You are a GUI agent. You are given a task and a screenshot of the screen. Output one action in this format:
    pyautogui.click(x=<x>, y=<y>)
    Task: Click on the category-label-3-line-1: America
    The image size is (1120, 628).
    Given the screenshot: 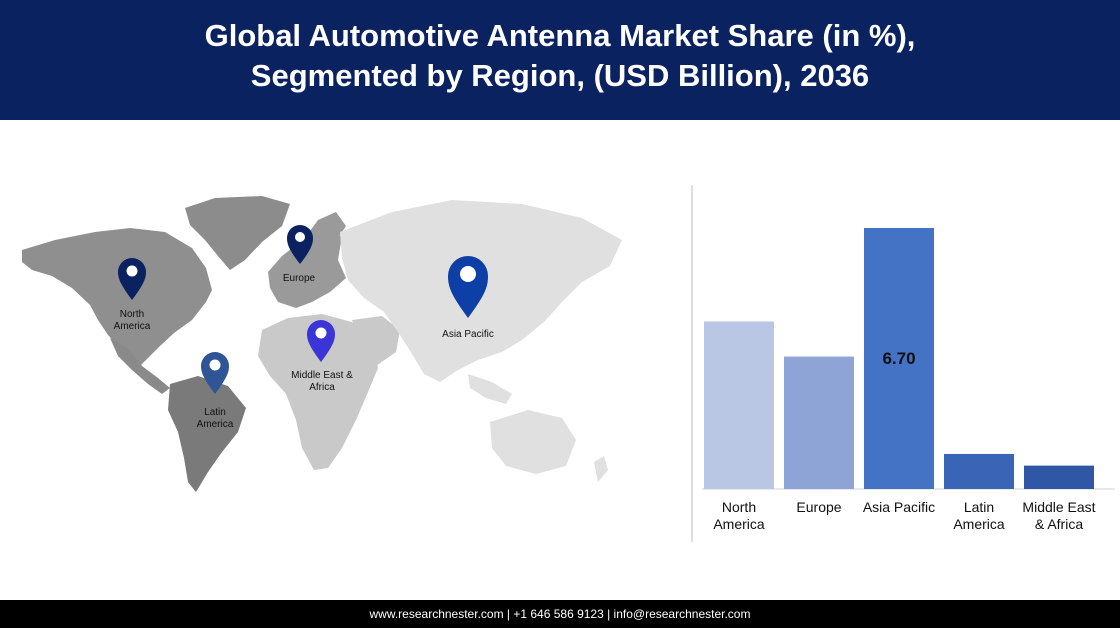 What is the action you would take?
    pyautogui.click(x=979, y=524)
    